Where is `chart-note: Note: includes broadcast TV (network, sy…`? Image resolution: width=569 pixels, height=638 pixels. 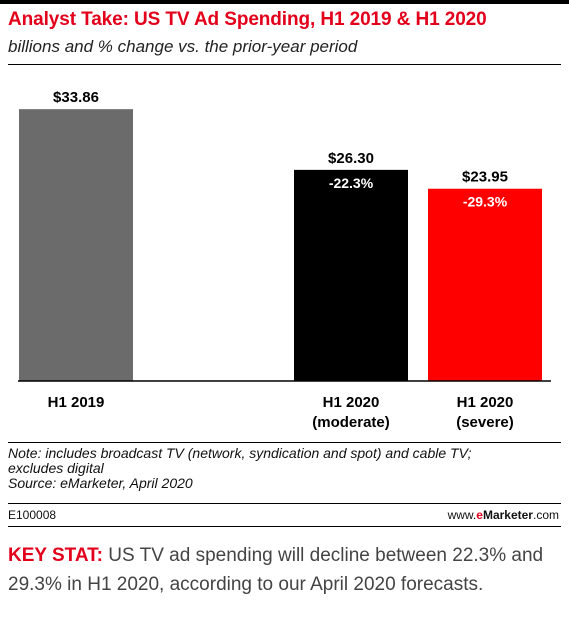
chart-note: Note: includes broadcast TV (network, sy… is located at coordinates (284, 468).